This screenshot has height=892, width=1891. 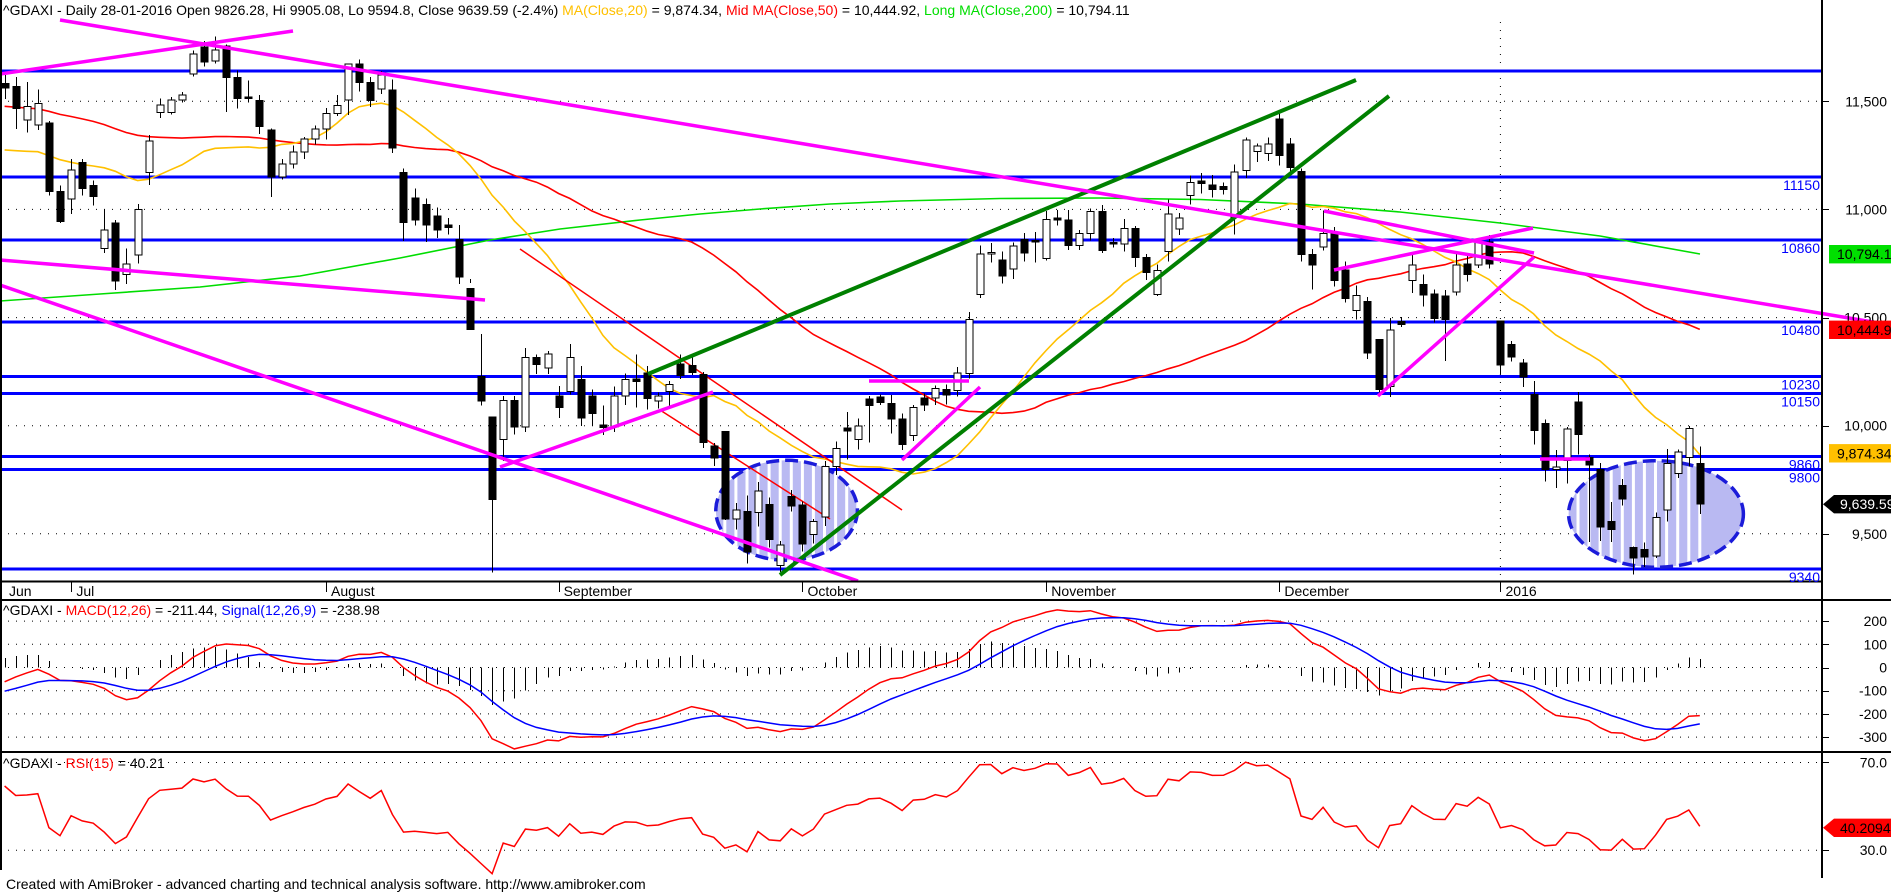 What do you see at coordinates (1800, 330) in the screenshot?
I see `svg-text: 10480` at bounding box center [1800, 330].